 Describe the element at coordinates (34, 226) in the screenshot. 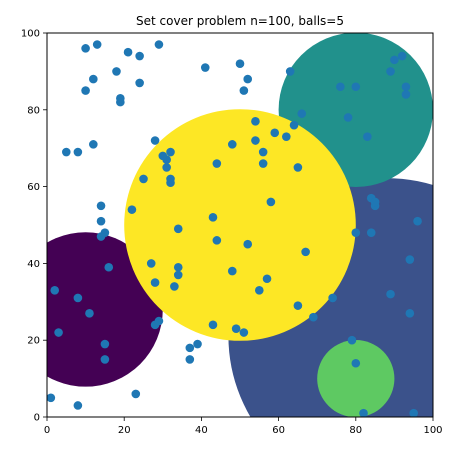

I see `y-axis: 0 20 40 60 80 100` at that location.